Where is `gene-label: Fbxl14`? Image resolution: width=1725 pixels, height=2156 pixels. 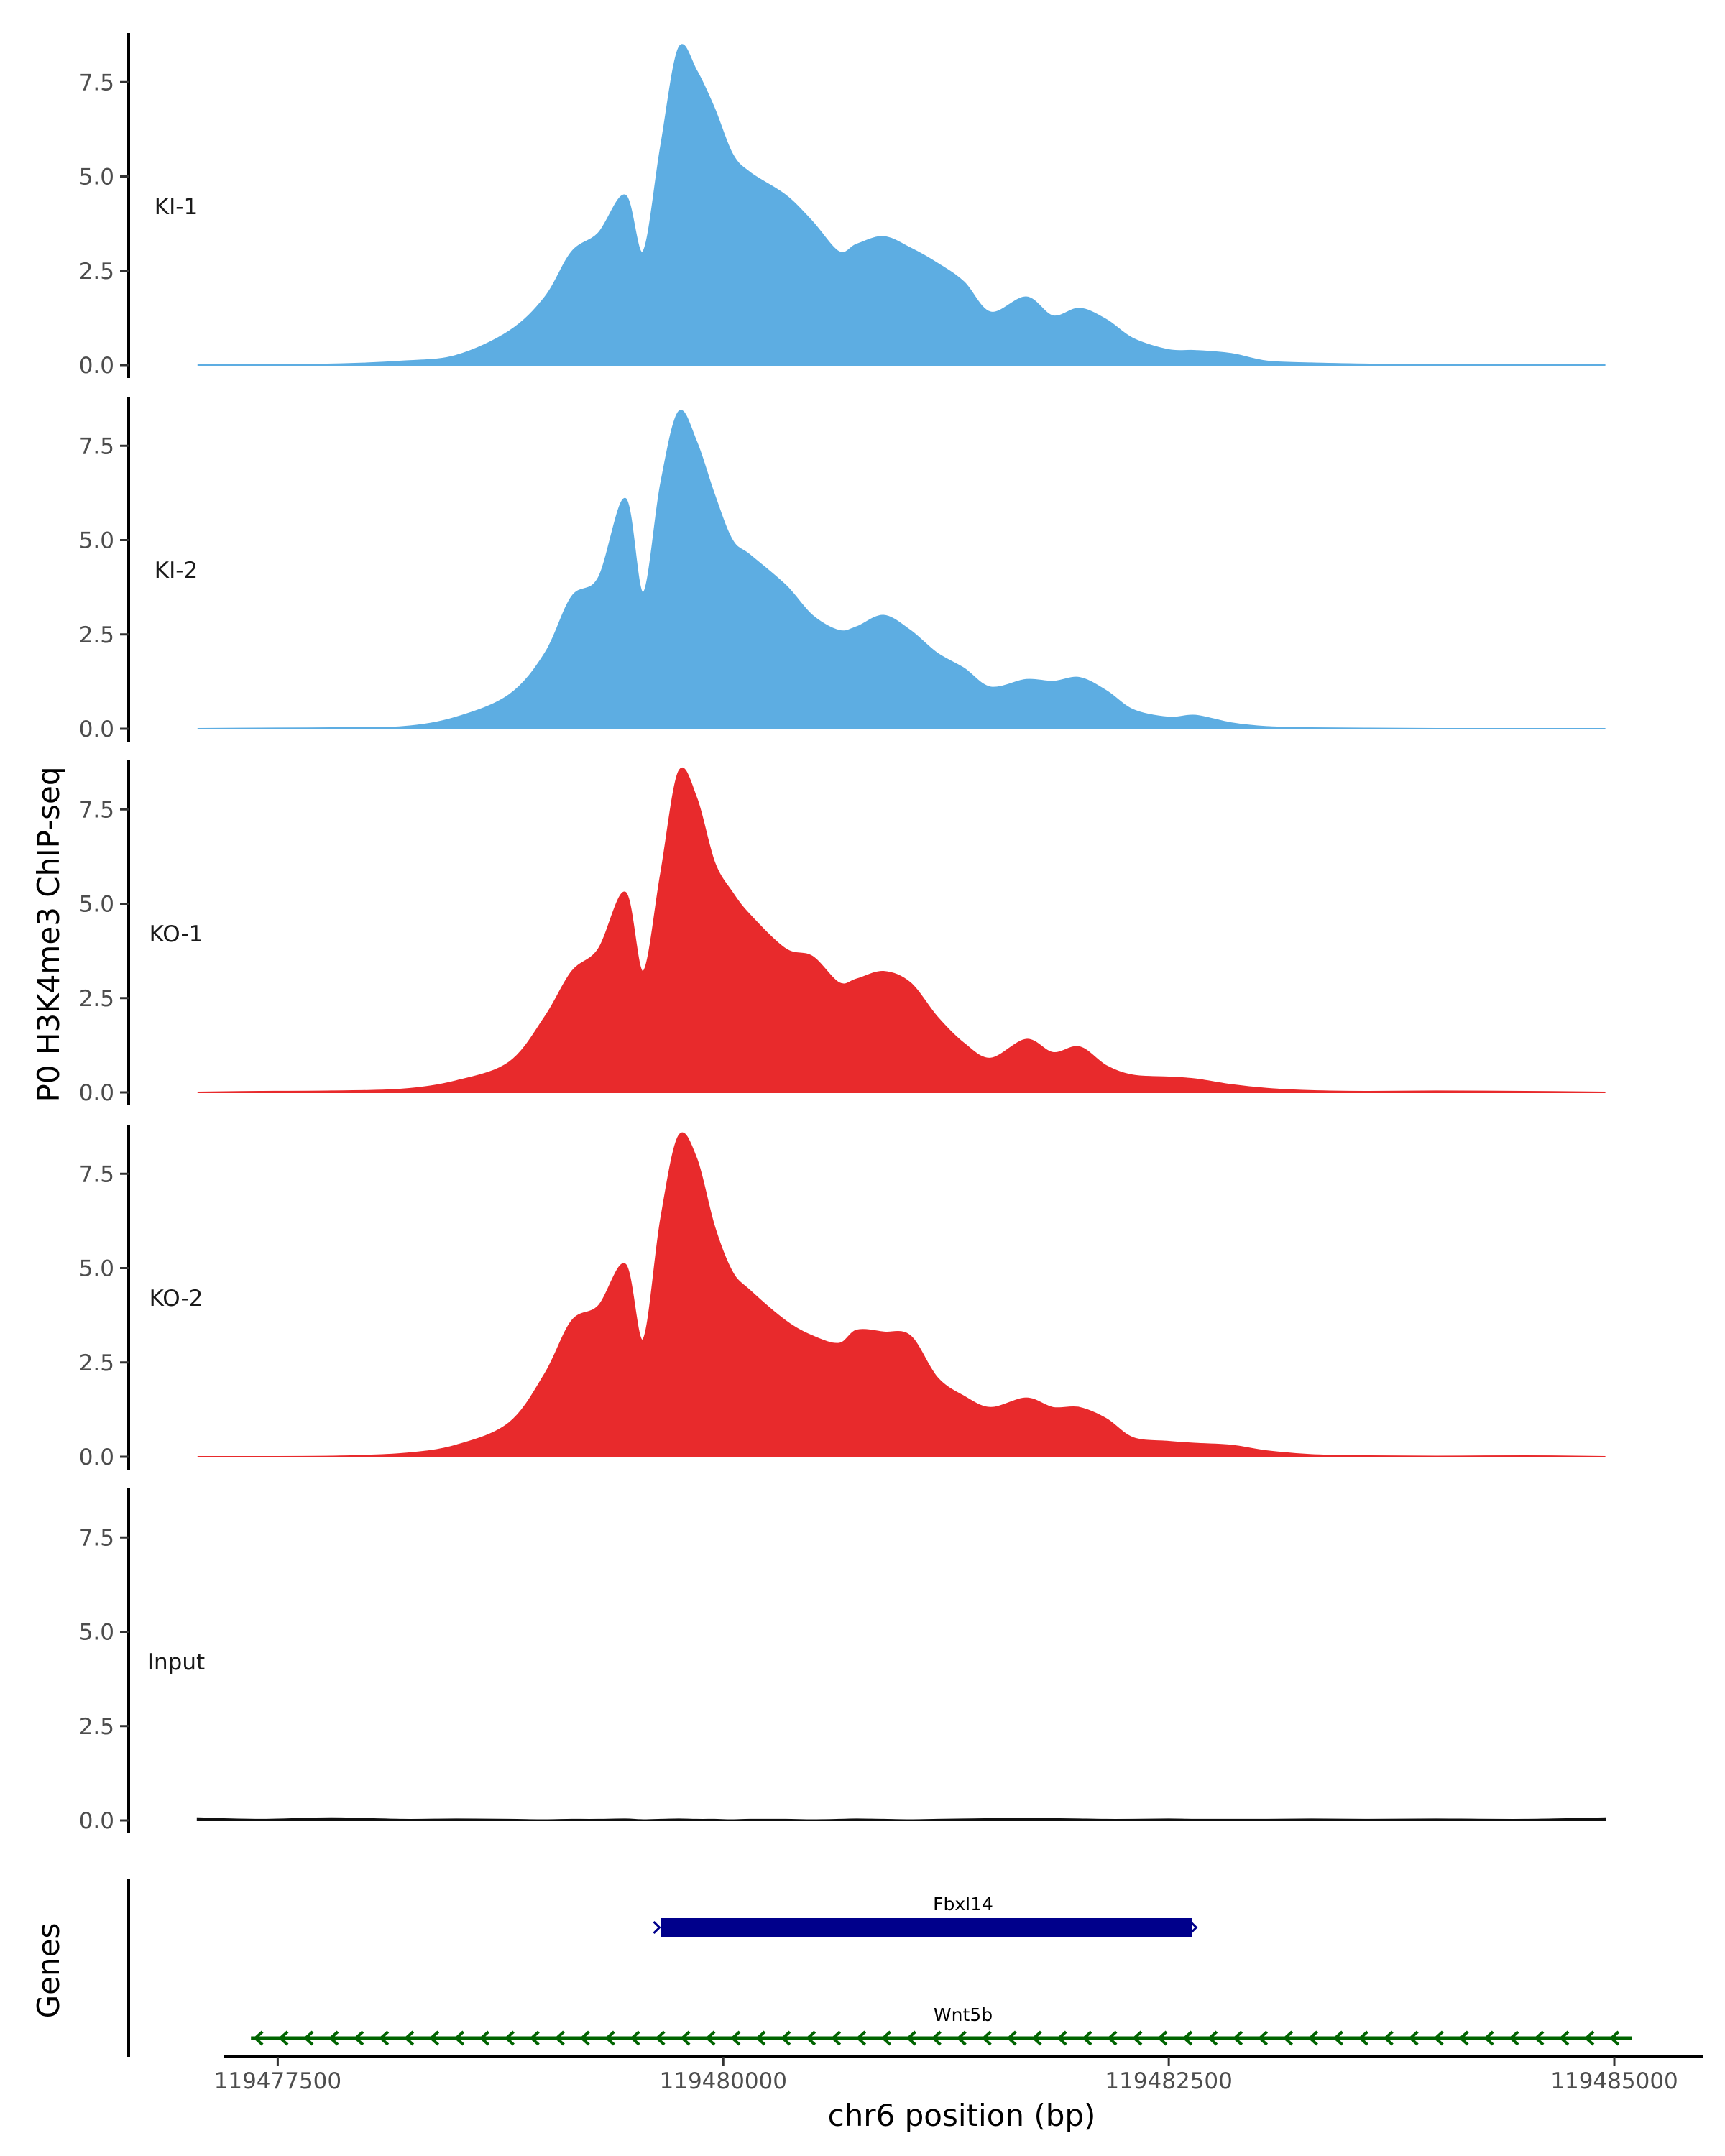
gene-label: Fbxl14 is located at coordinates (963, 1905).